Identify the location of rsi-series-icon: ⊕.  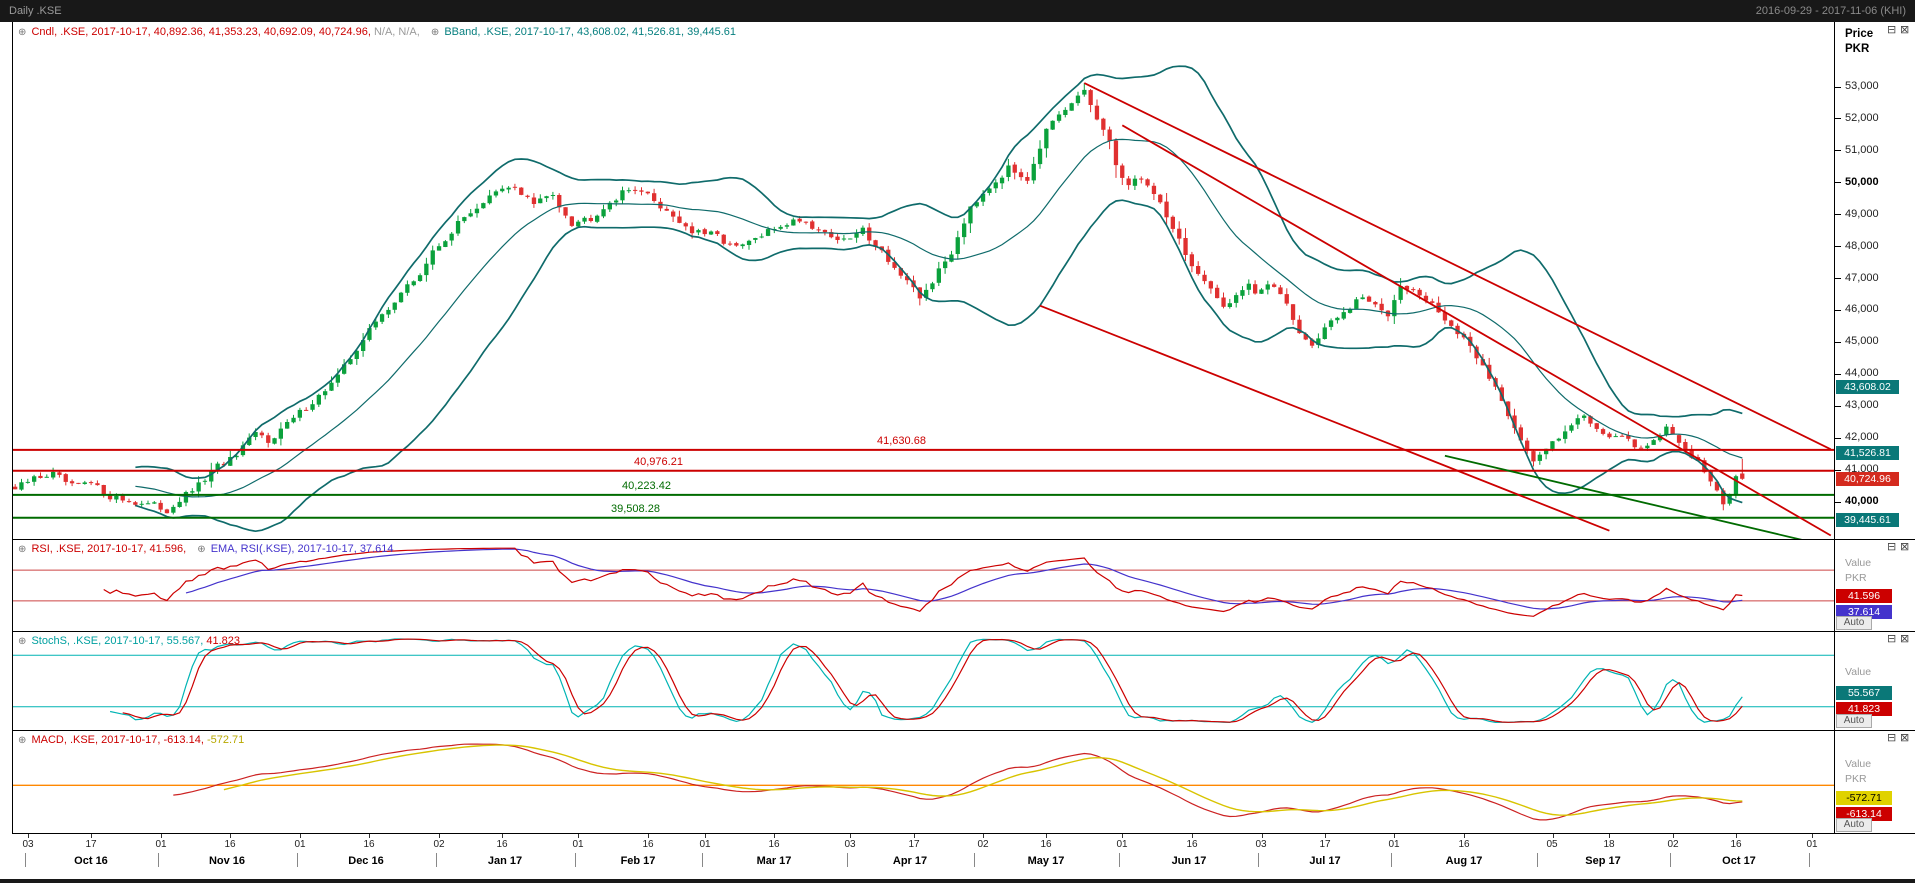
(22, 549).